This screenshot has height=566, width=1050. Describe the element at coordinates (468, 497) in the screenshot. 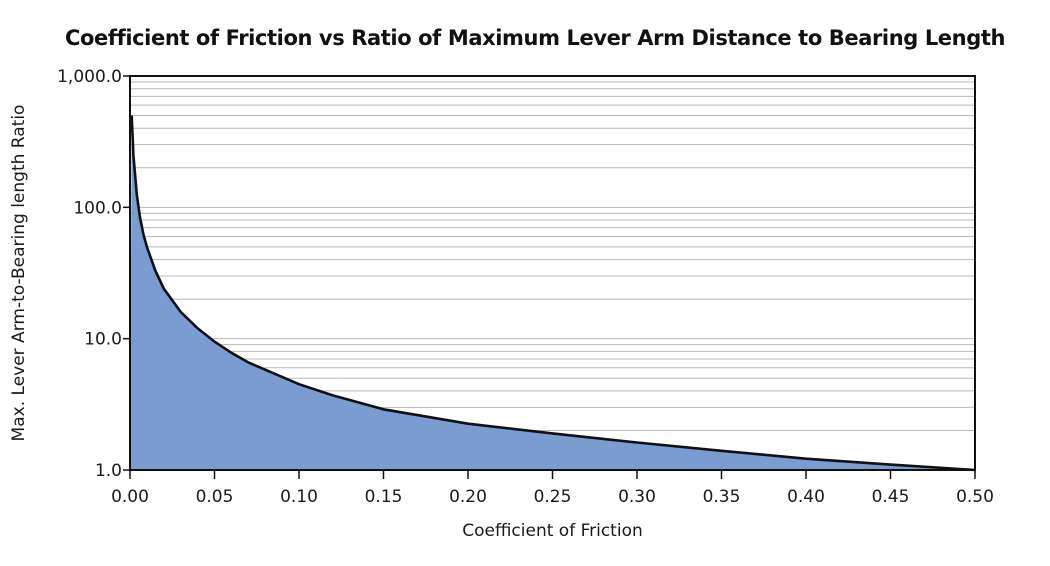

I see `x-tick-label: 0.20` at that location.